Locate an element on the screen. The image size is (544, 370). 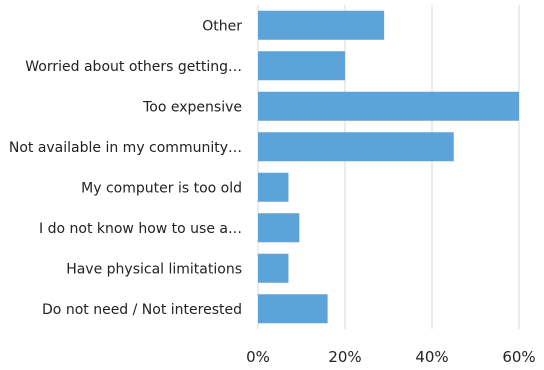
category-label: Other is located at coordinates (222, 26).